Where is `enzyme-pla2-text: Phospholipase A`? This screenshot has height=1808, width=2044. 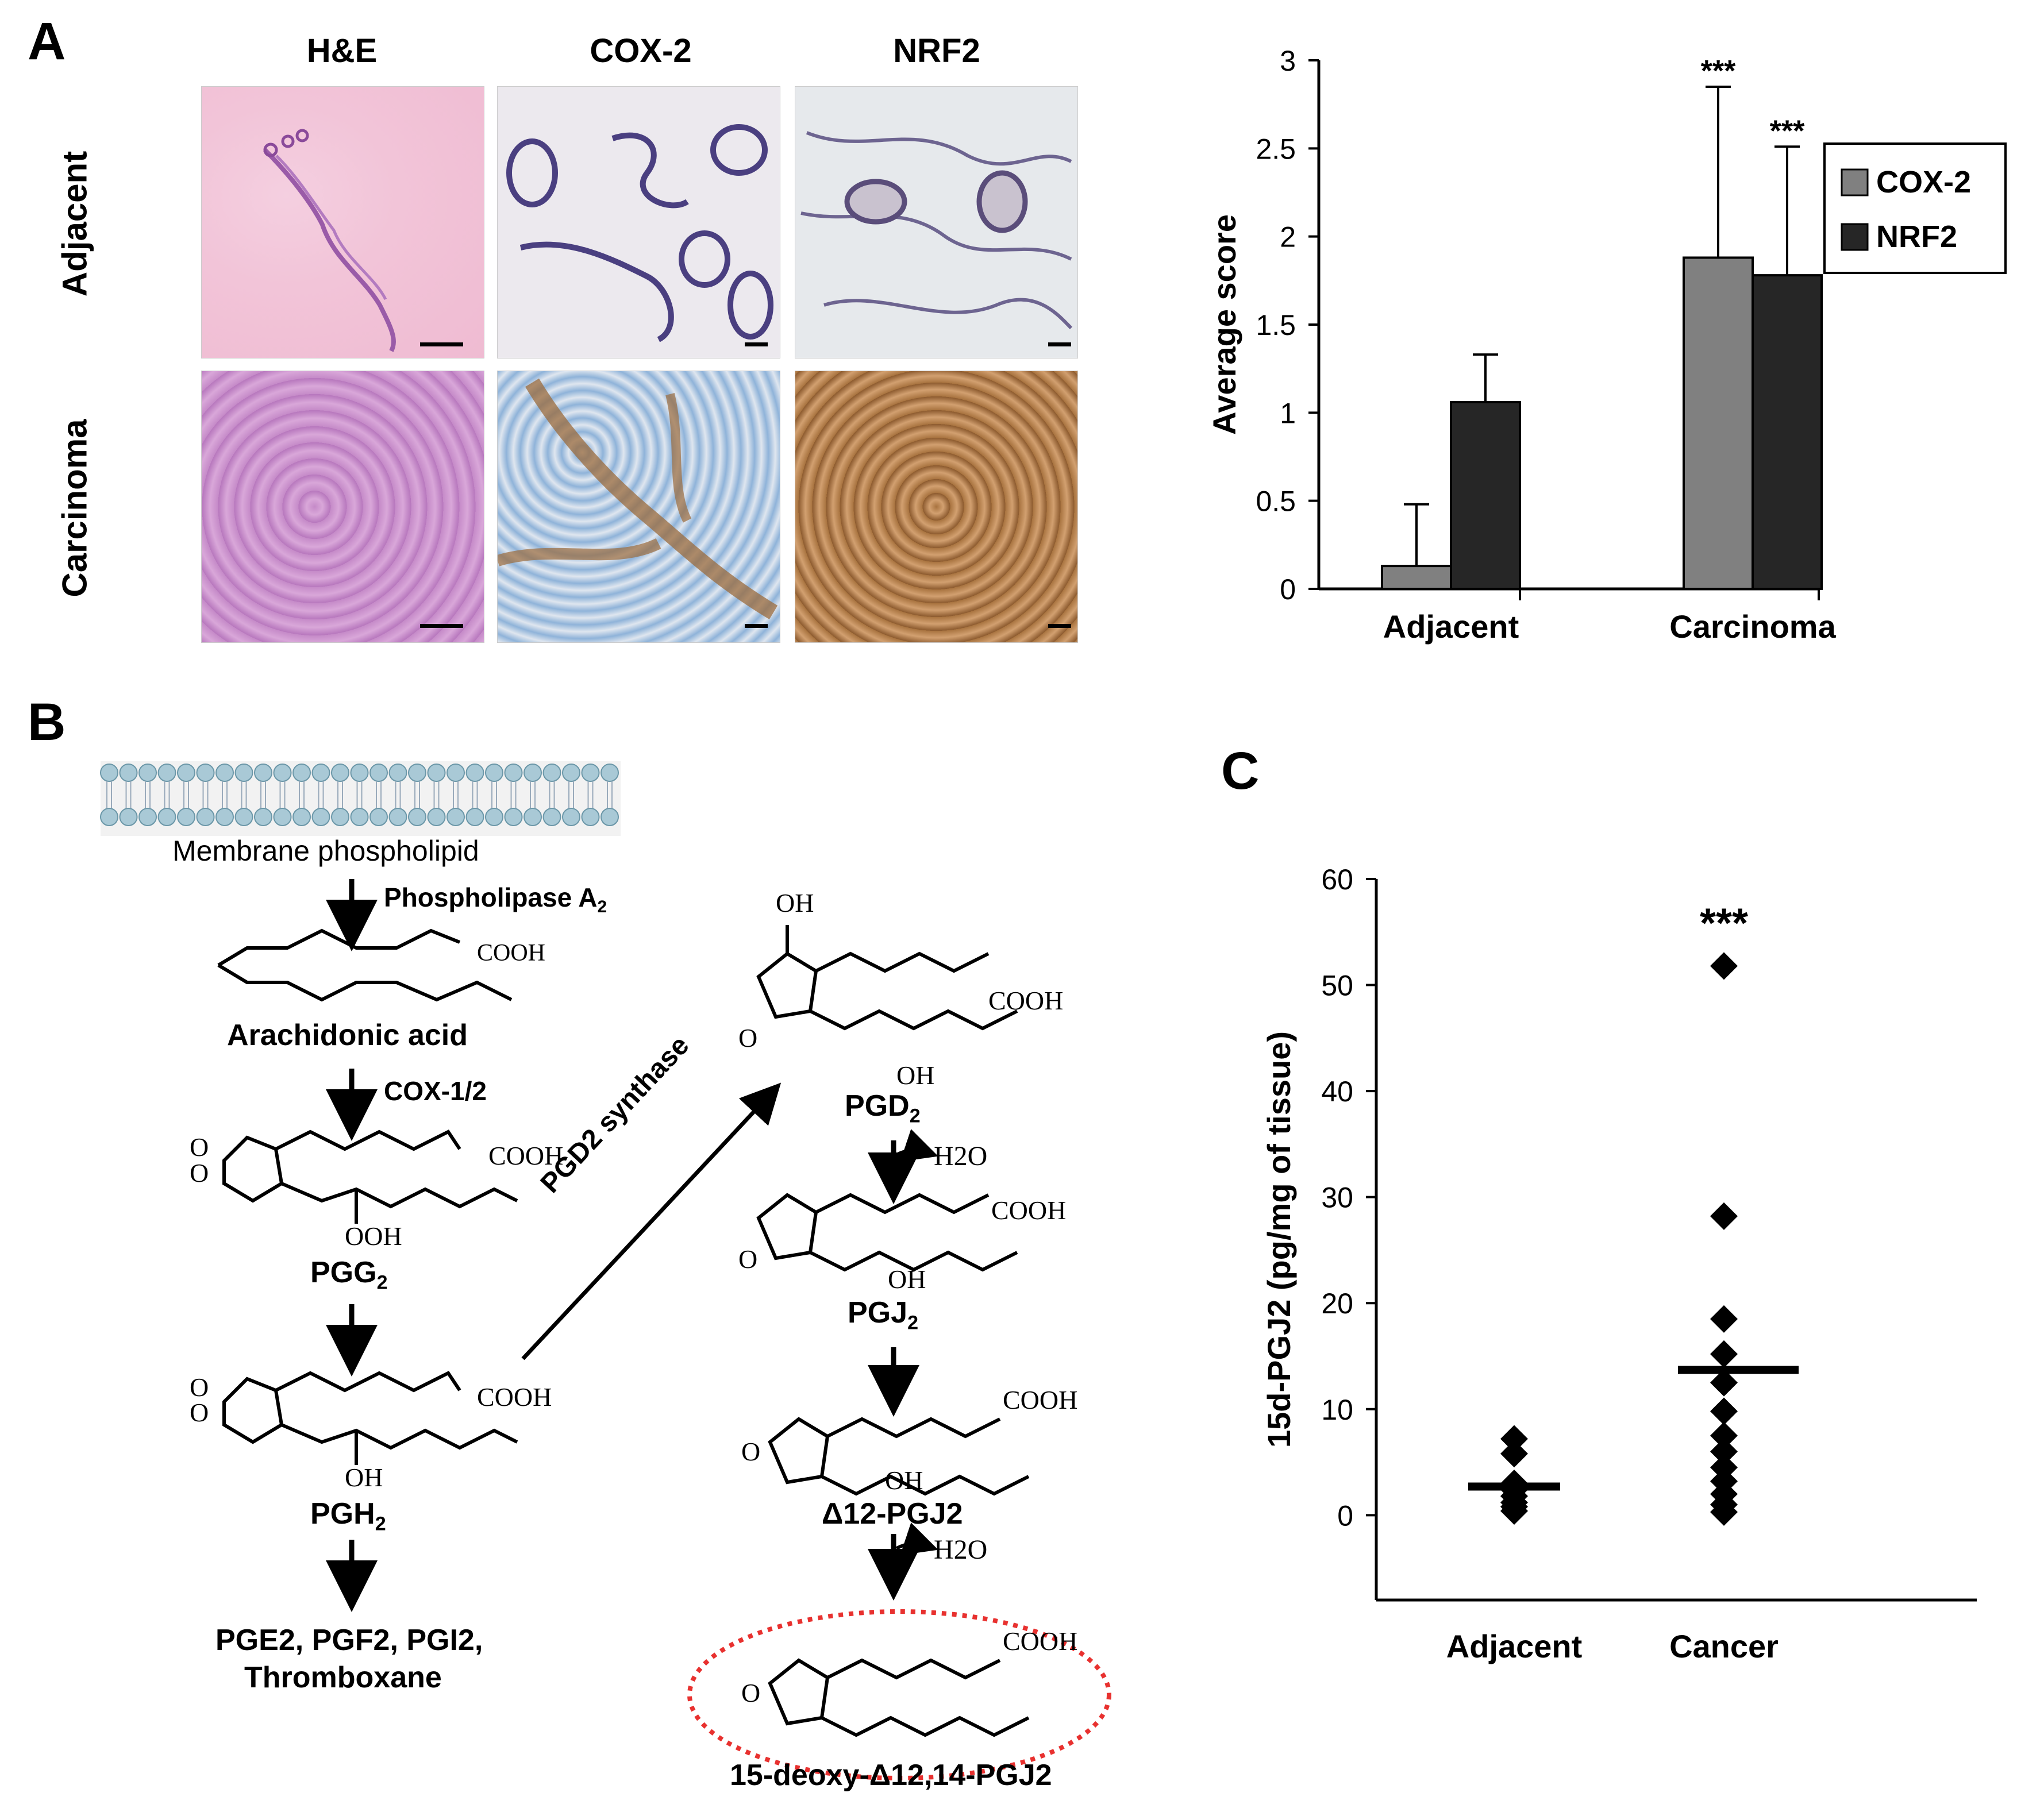 enzyme-pla2-text: Phospholipase A is located at coordinates (491, 897).